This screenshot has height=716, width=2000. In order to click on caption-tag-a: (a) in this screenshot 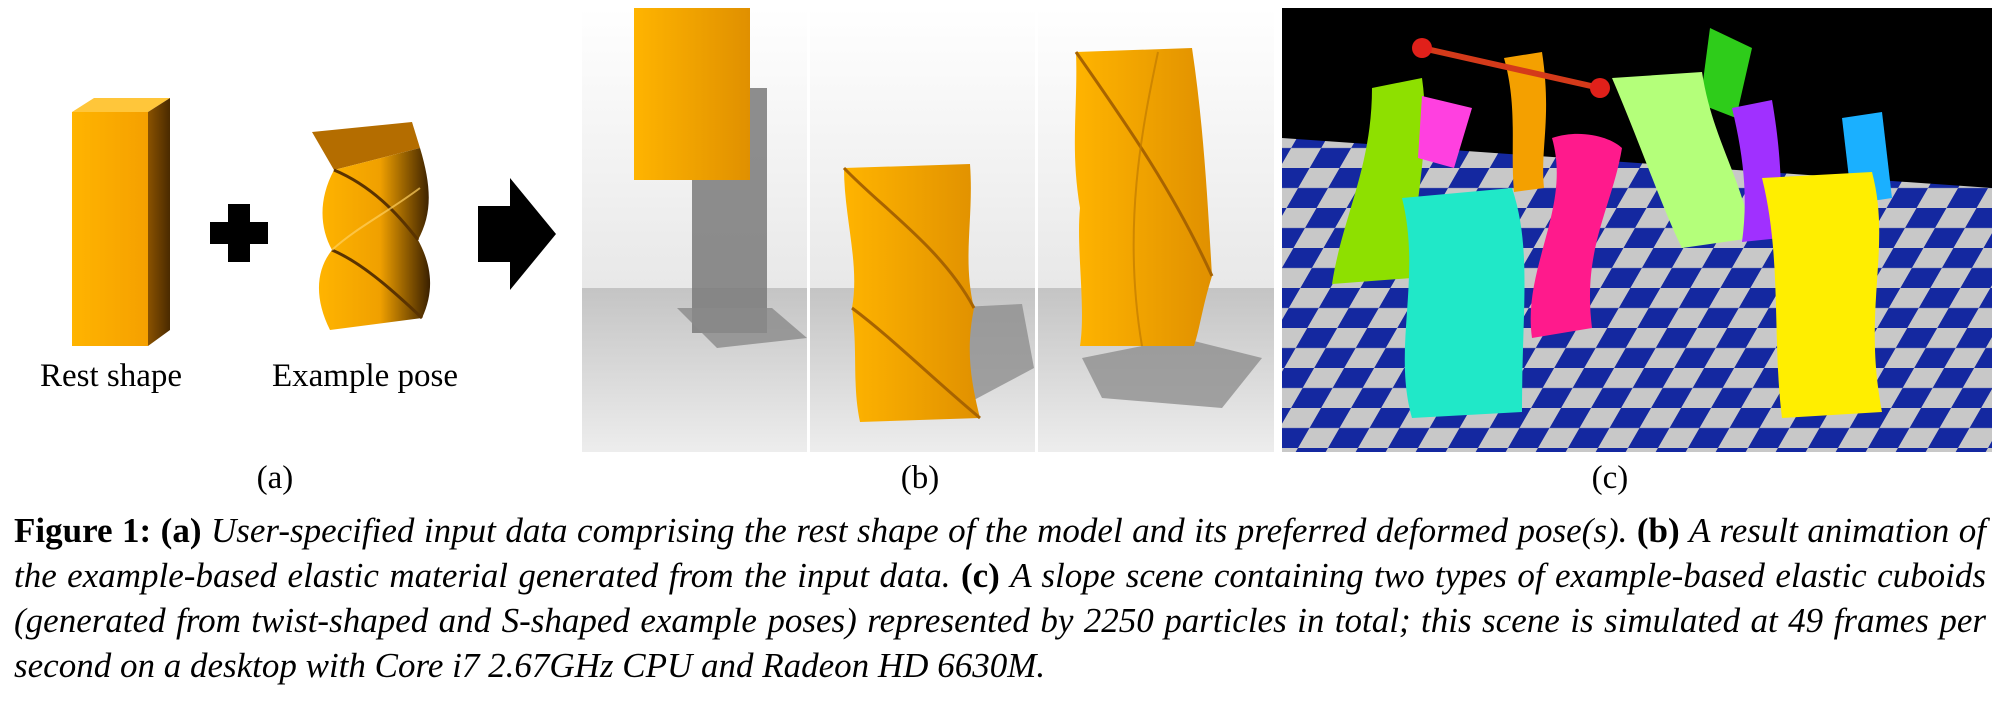, I will do `click(181, 530)`.